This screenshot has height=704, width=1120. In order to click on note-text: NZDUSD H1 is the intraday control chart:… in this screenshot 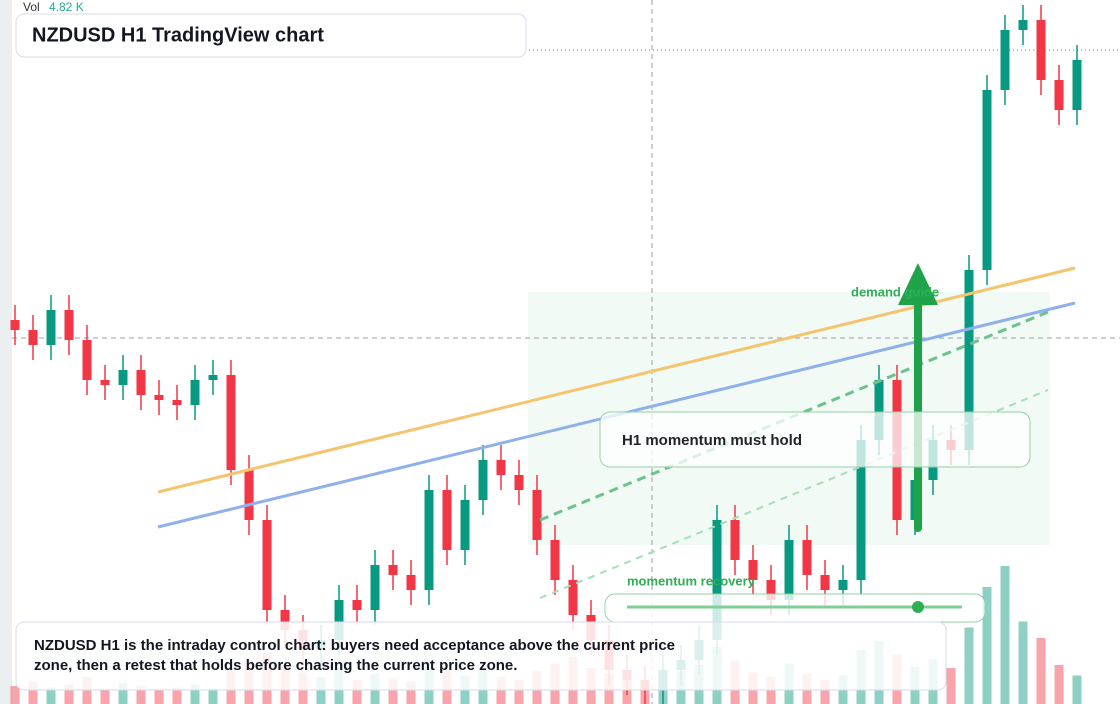, I will do `click(355, 655)`.